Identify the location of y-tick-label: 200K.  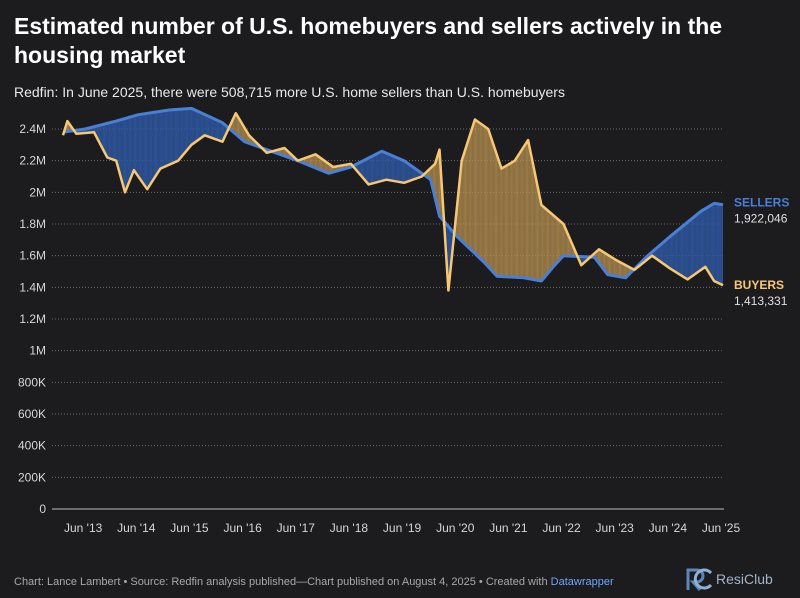
(32, 477).